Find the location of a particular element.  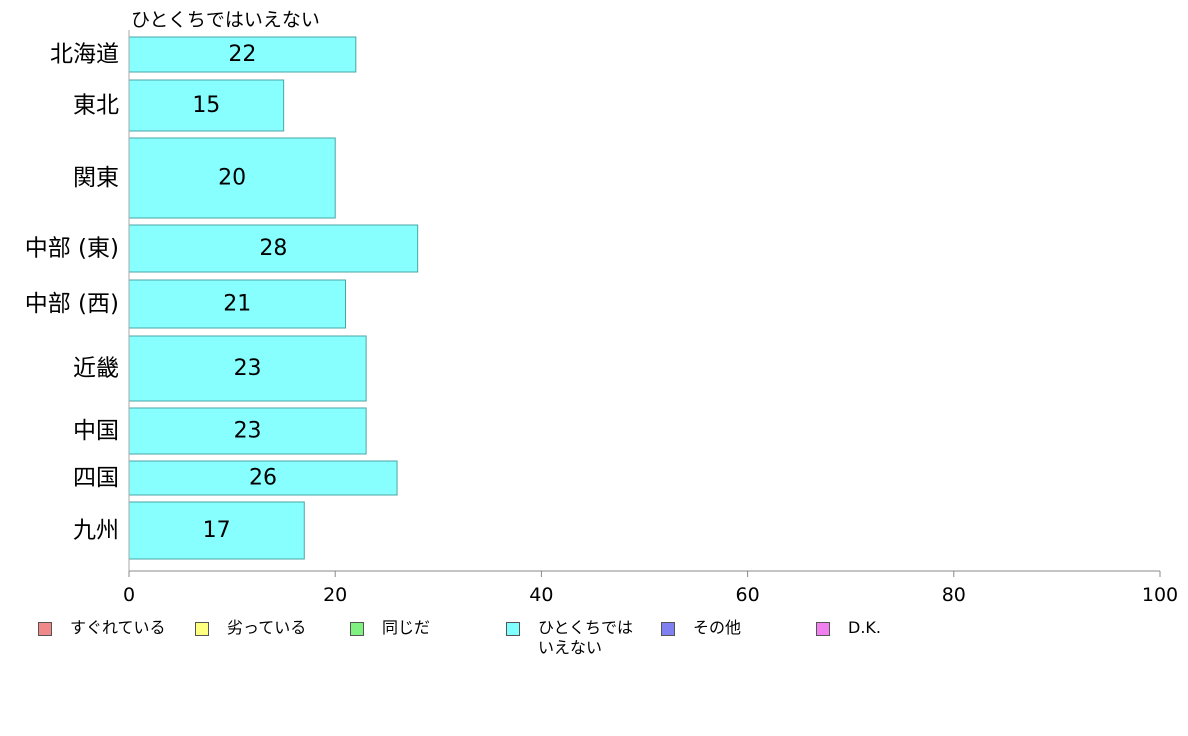

category-label: 中部 (西) is located at coordinates (72, 304).